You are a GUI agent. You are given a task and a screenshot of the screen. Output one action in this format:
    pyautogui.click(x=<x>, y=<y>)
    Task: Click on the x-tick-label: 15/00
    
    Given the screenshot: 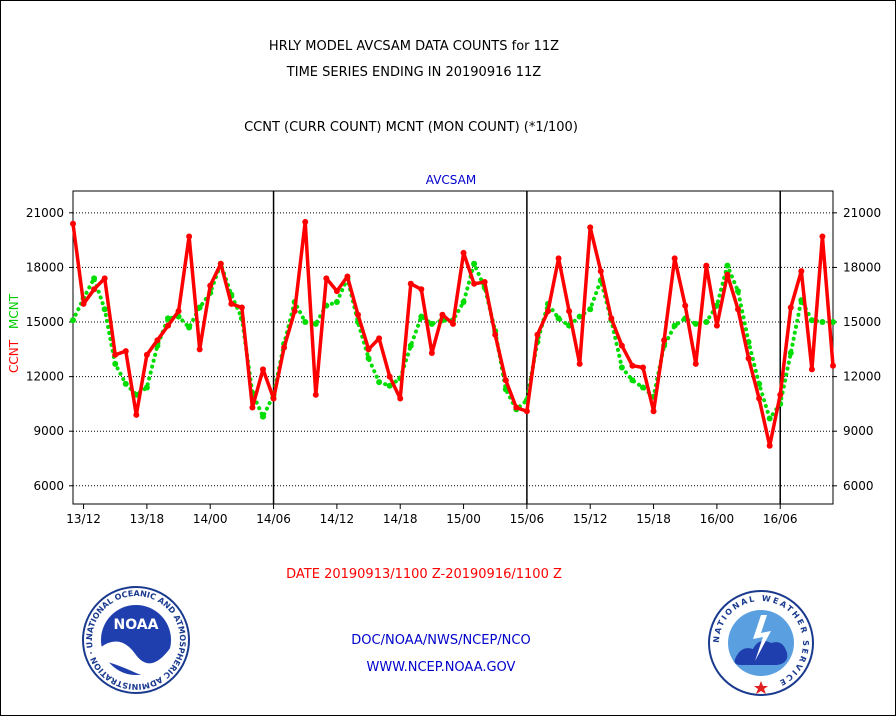 What is the action you would take?
    pyautogui.click(x=463, y=519)
    